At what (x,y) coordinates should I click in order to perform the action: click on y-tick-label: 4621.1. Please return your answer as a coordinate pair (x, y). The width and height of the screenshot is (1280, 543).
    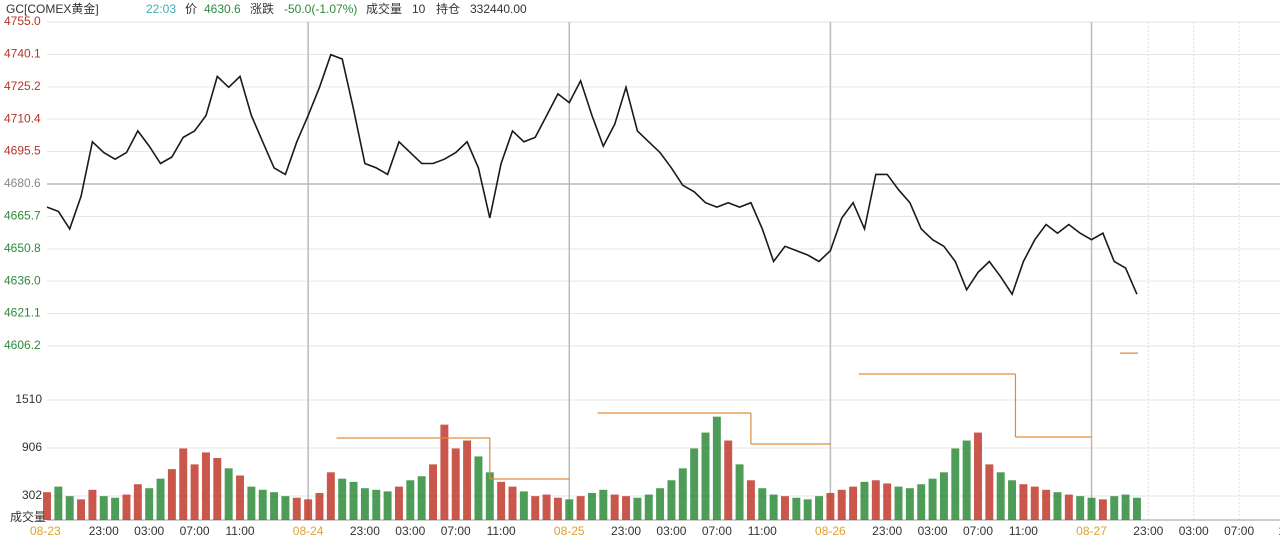
    Looking at the image, I should click on (22, 313).